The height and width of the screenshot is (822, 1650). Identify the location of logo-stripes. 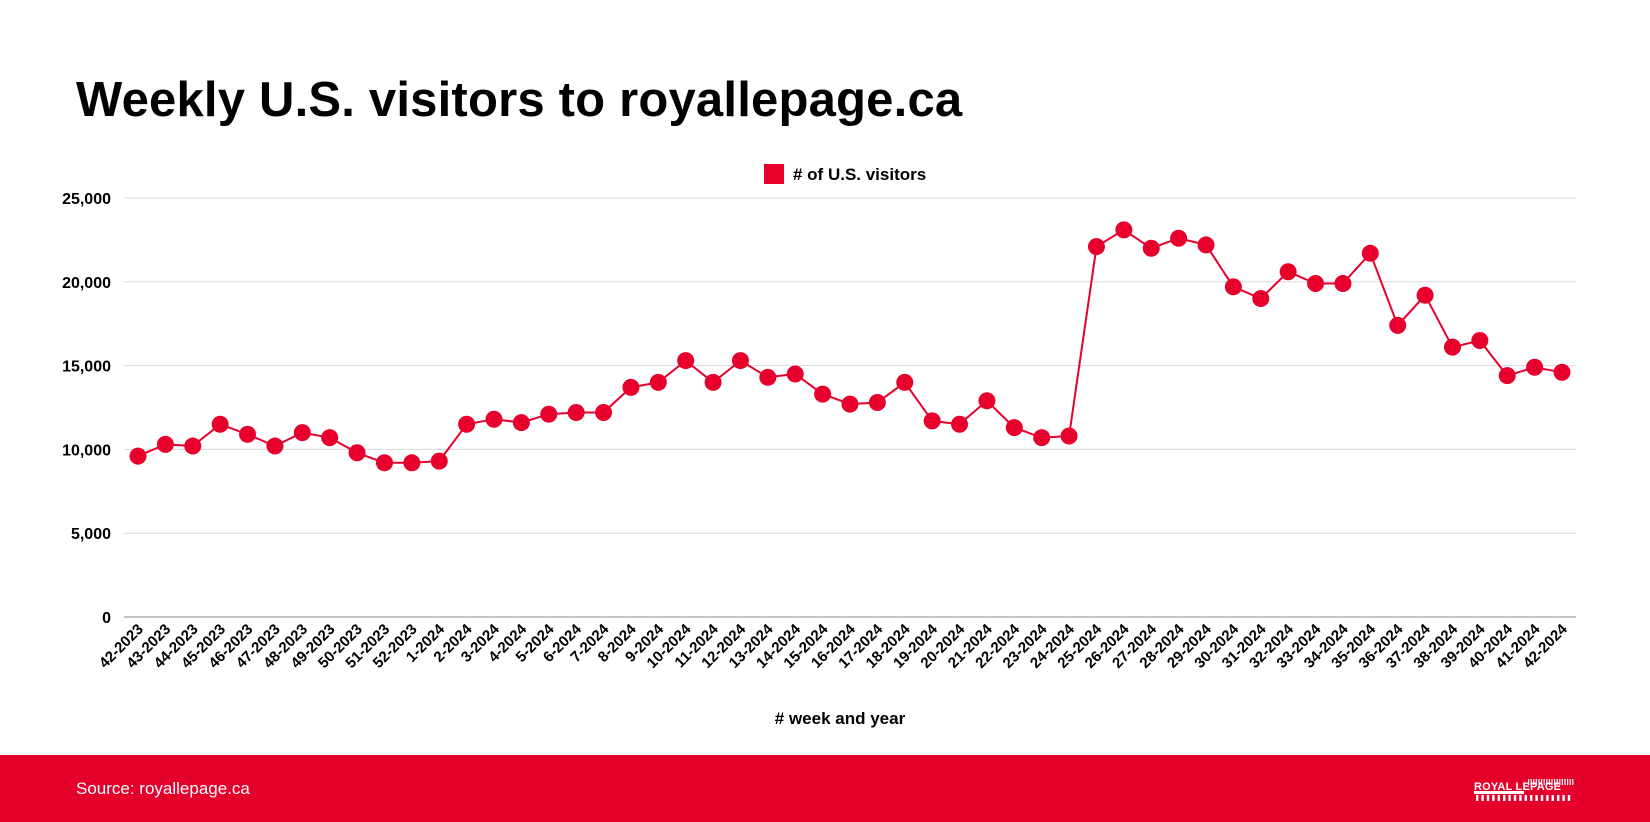
(1524, 790).